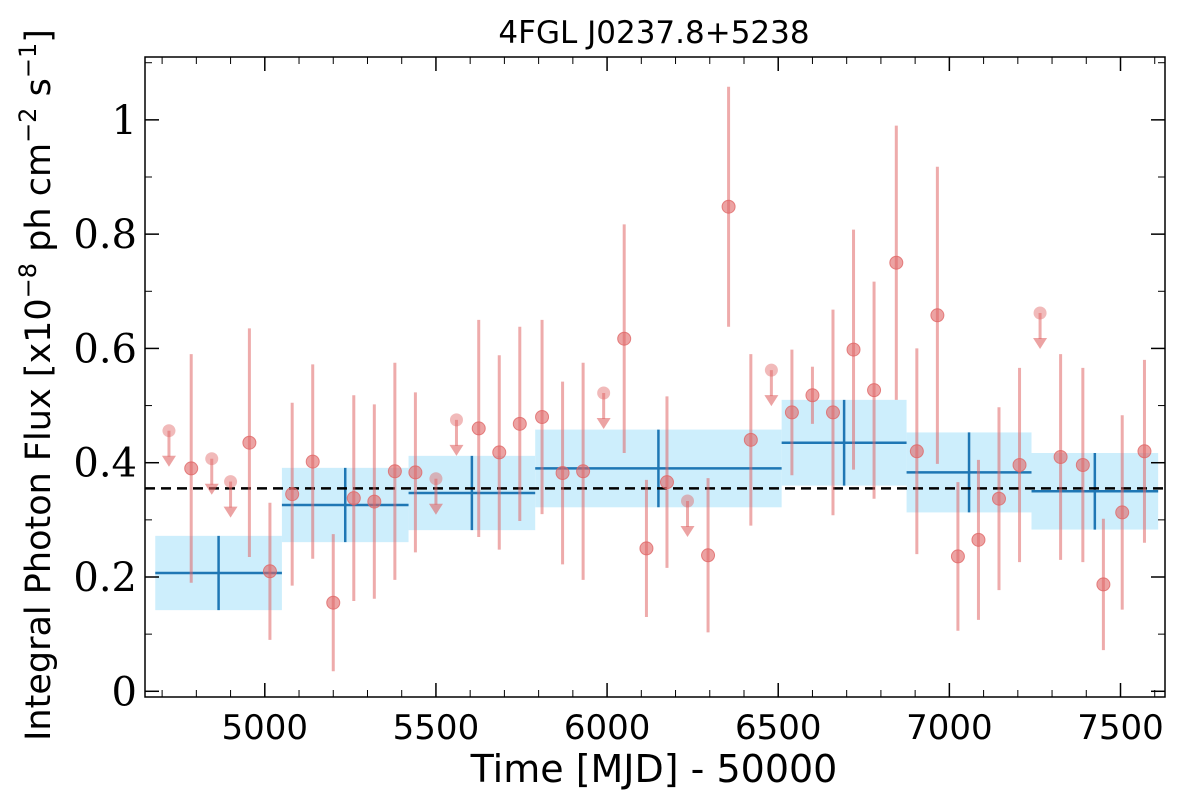  What do you see at coordinates (265, 728) in the screenshot?
I see `x-tick-label: 5000` at bounding box center [265, 728].